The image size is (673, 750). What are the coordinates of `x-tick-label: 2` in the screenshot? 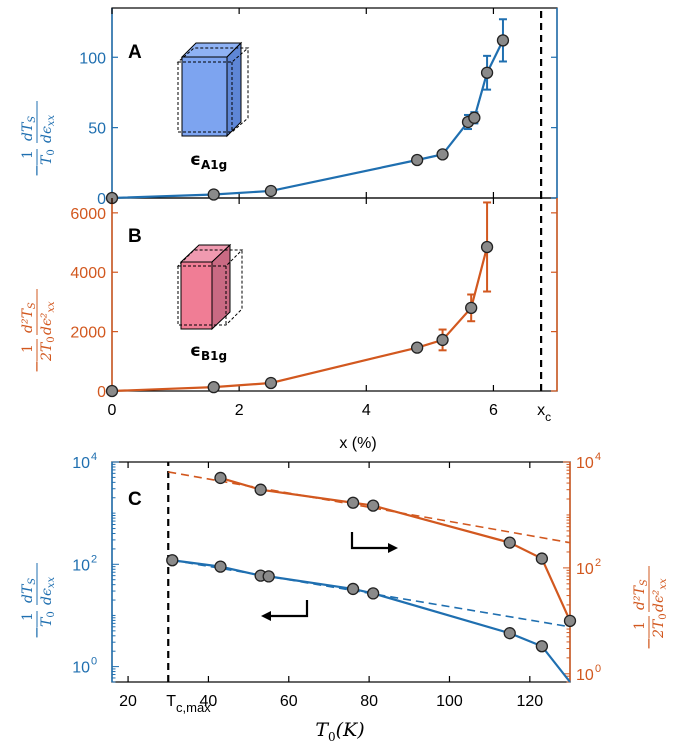 It's located at (239, 410).